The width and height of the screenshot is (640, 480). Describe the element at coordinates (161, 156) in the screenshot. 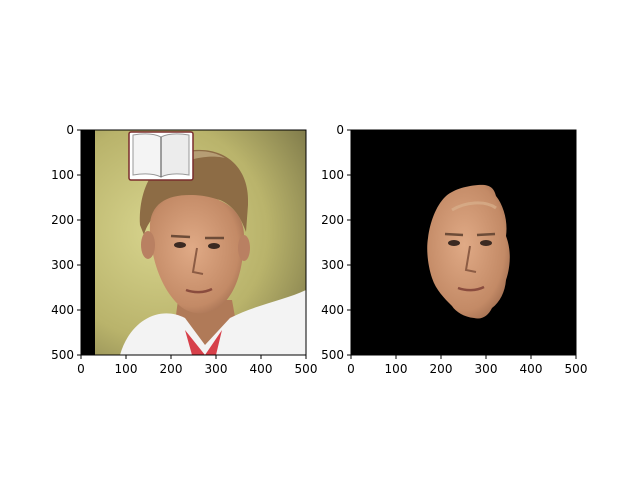

I see `open-book-icon` at that location.